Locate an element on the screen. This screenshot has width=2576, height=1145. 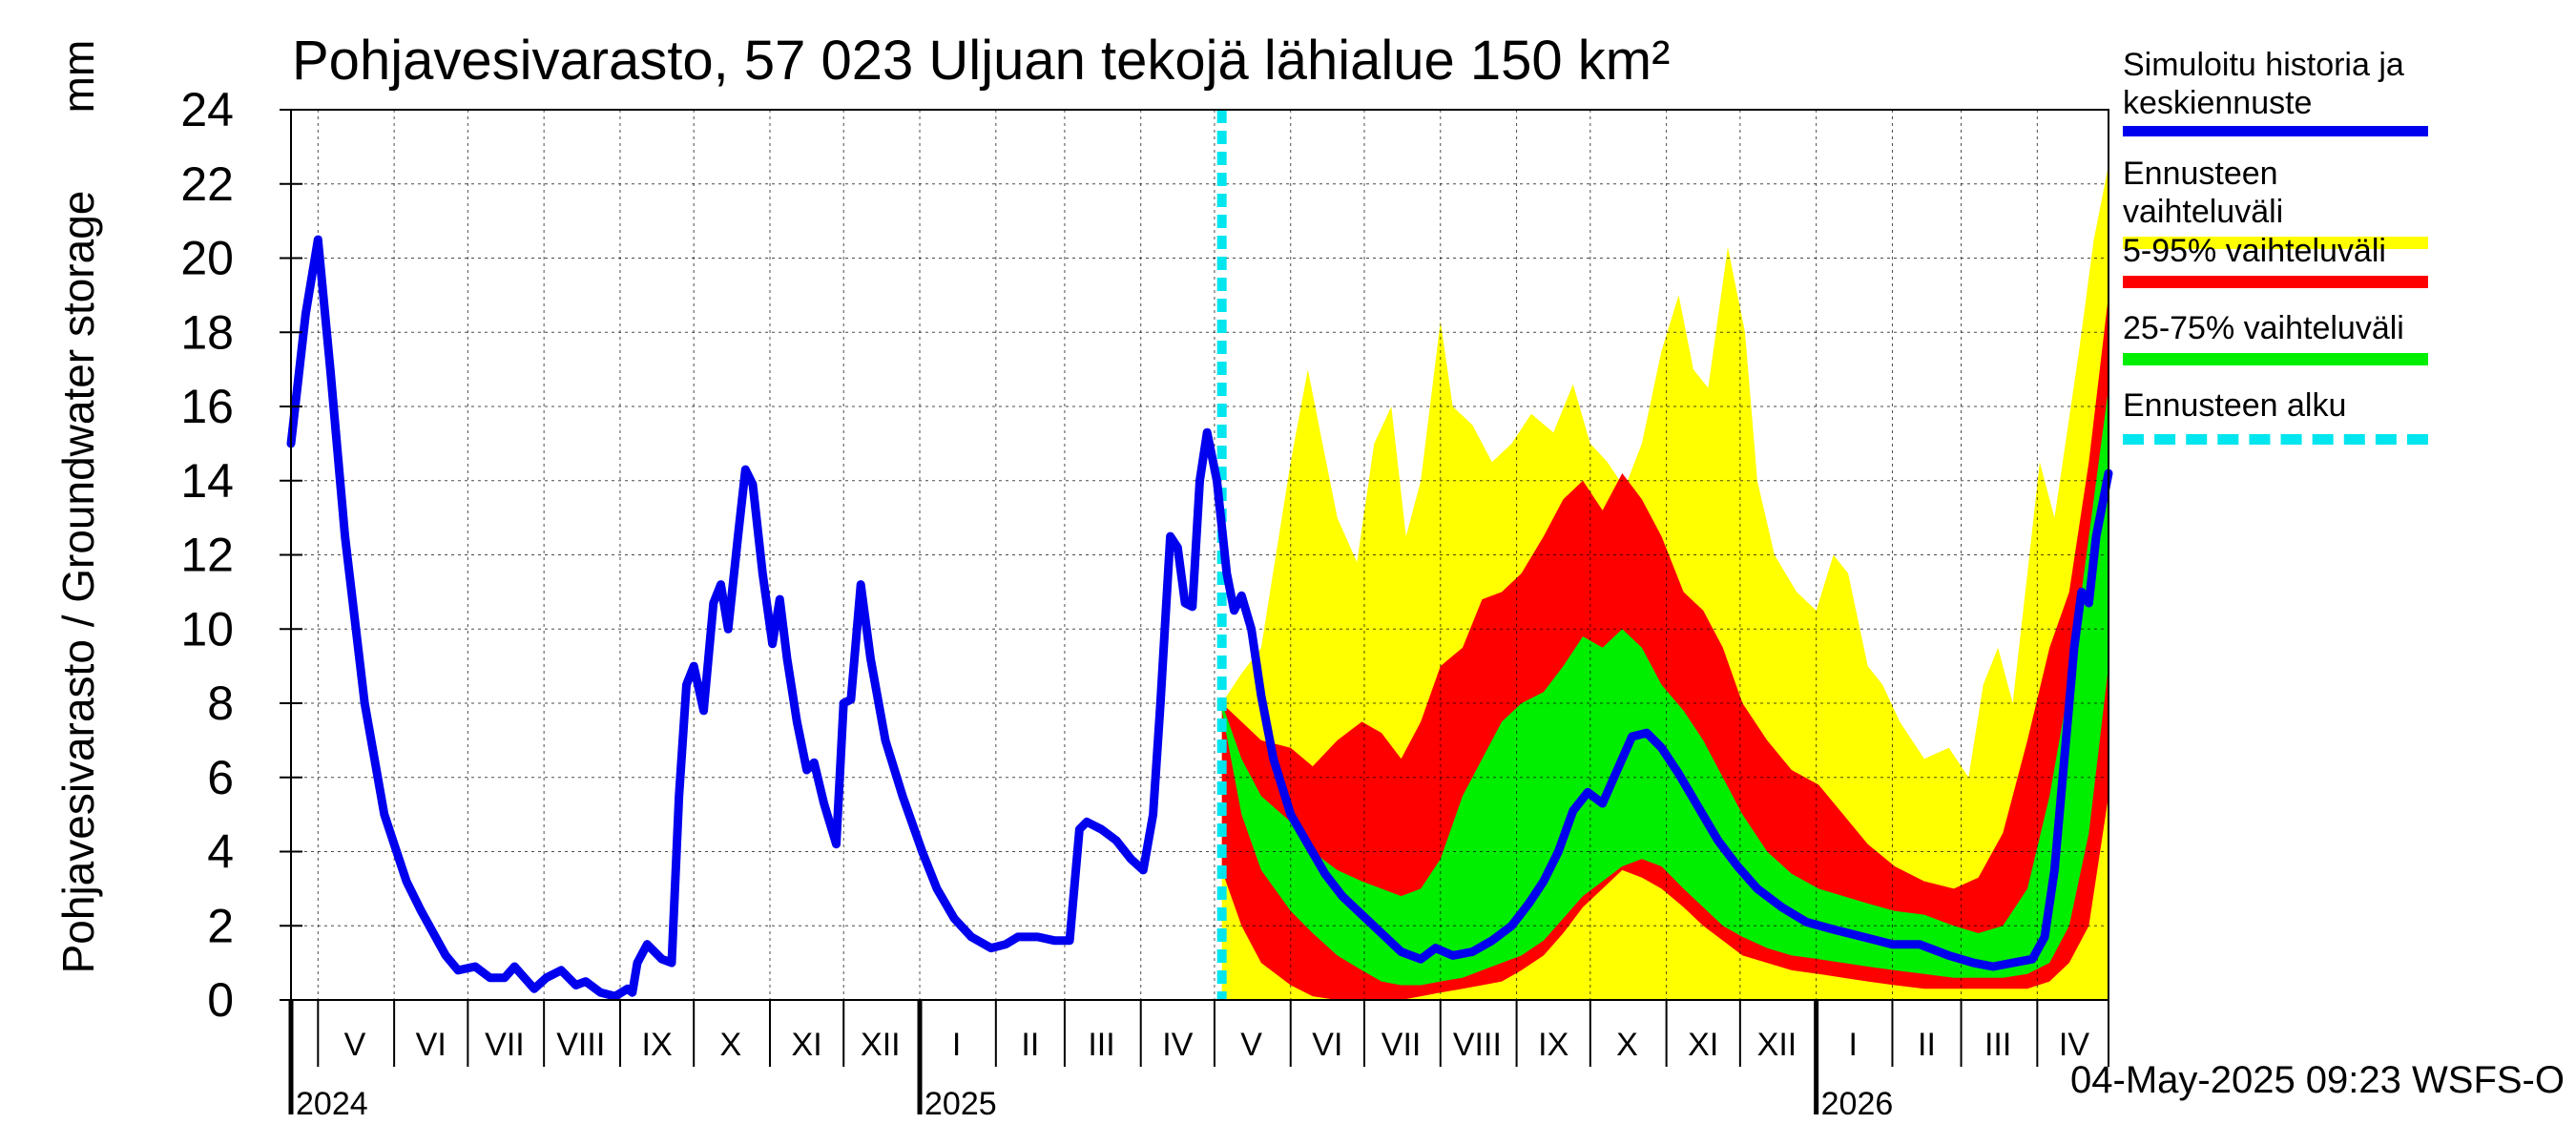
legend-item-25-75: 25-75% vaihteluväli is located at coordinates (2280, 348).